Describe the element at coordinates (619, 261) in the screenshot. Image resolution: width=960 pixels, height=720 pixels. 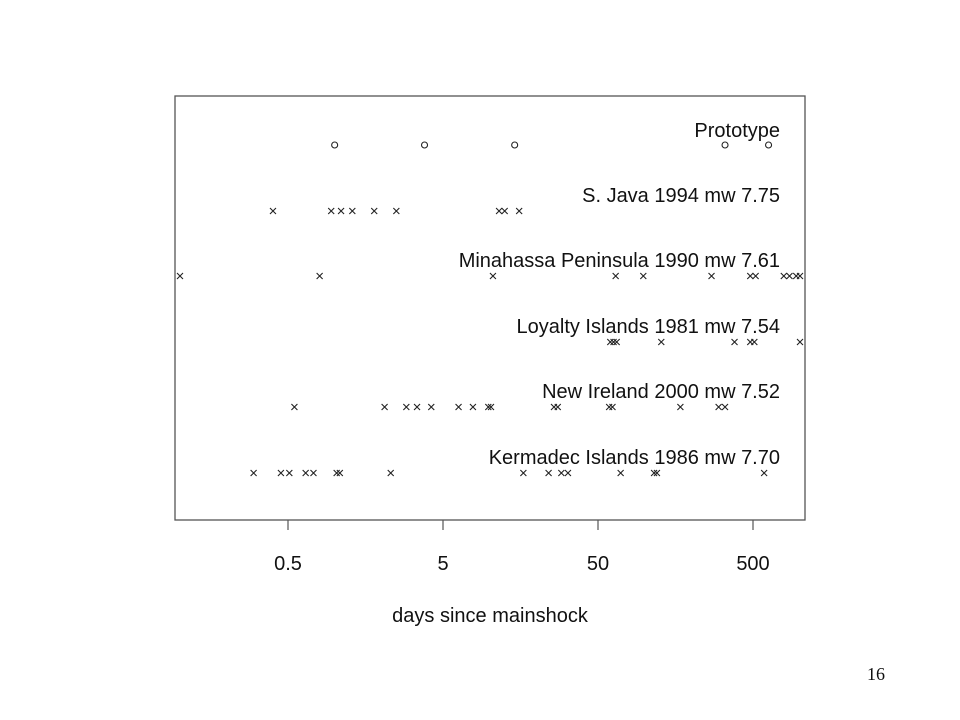
I see `series-label-2: Minahassa Peninsula 1990 mw 7.61` at that location.